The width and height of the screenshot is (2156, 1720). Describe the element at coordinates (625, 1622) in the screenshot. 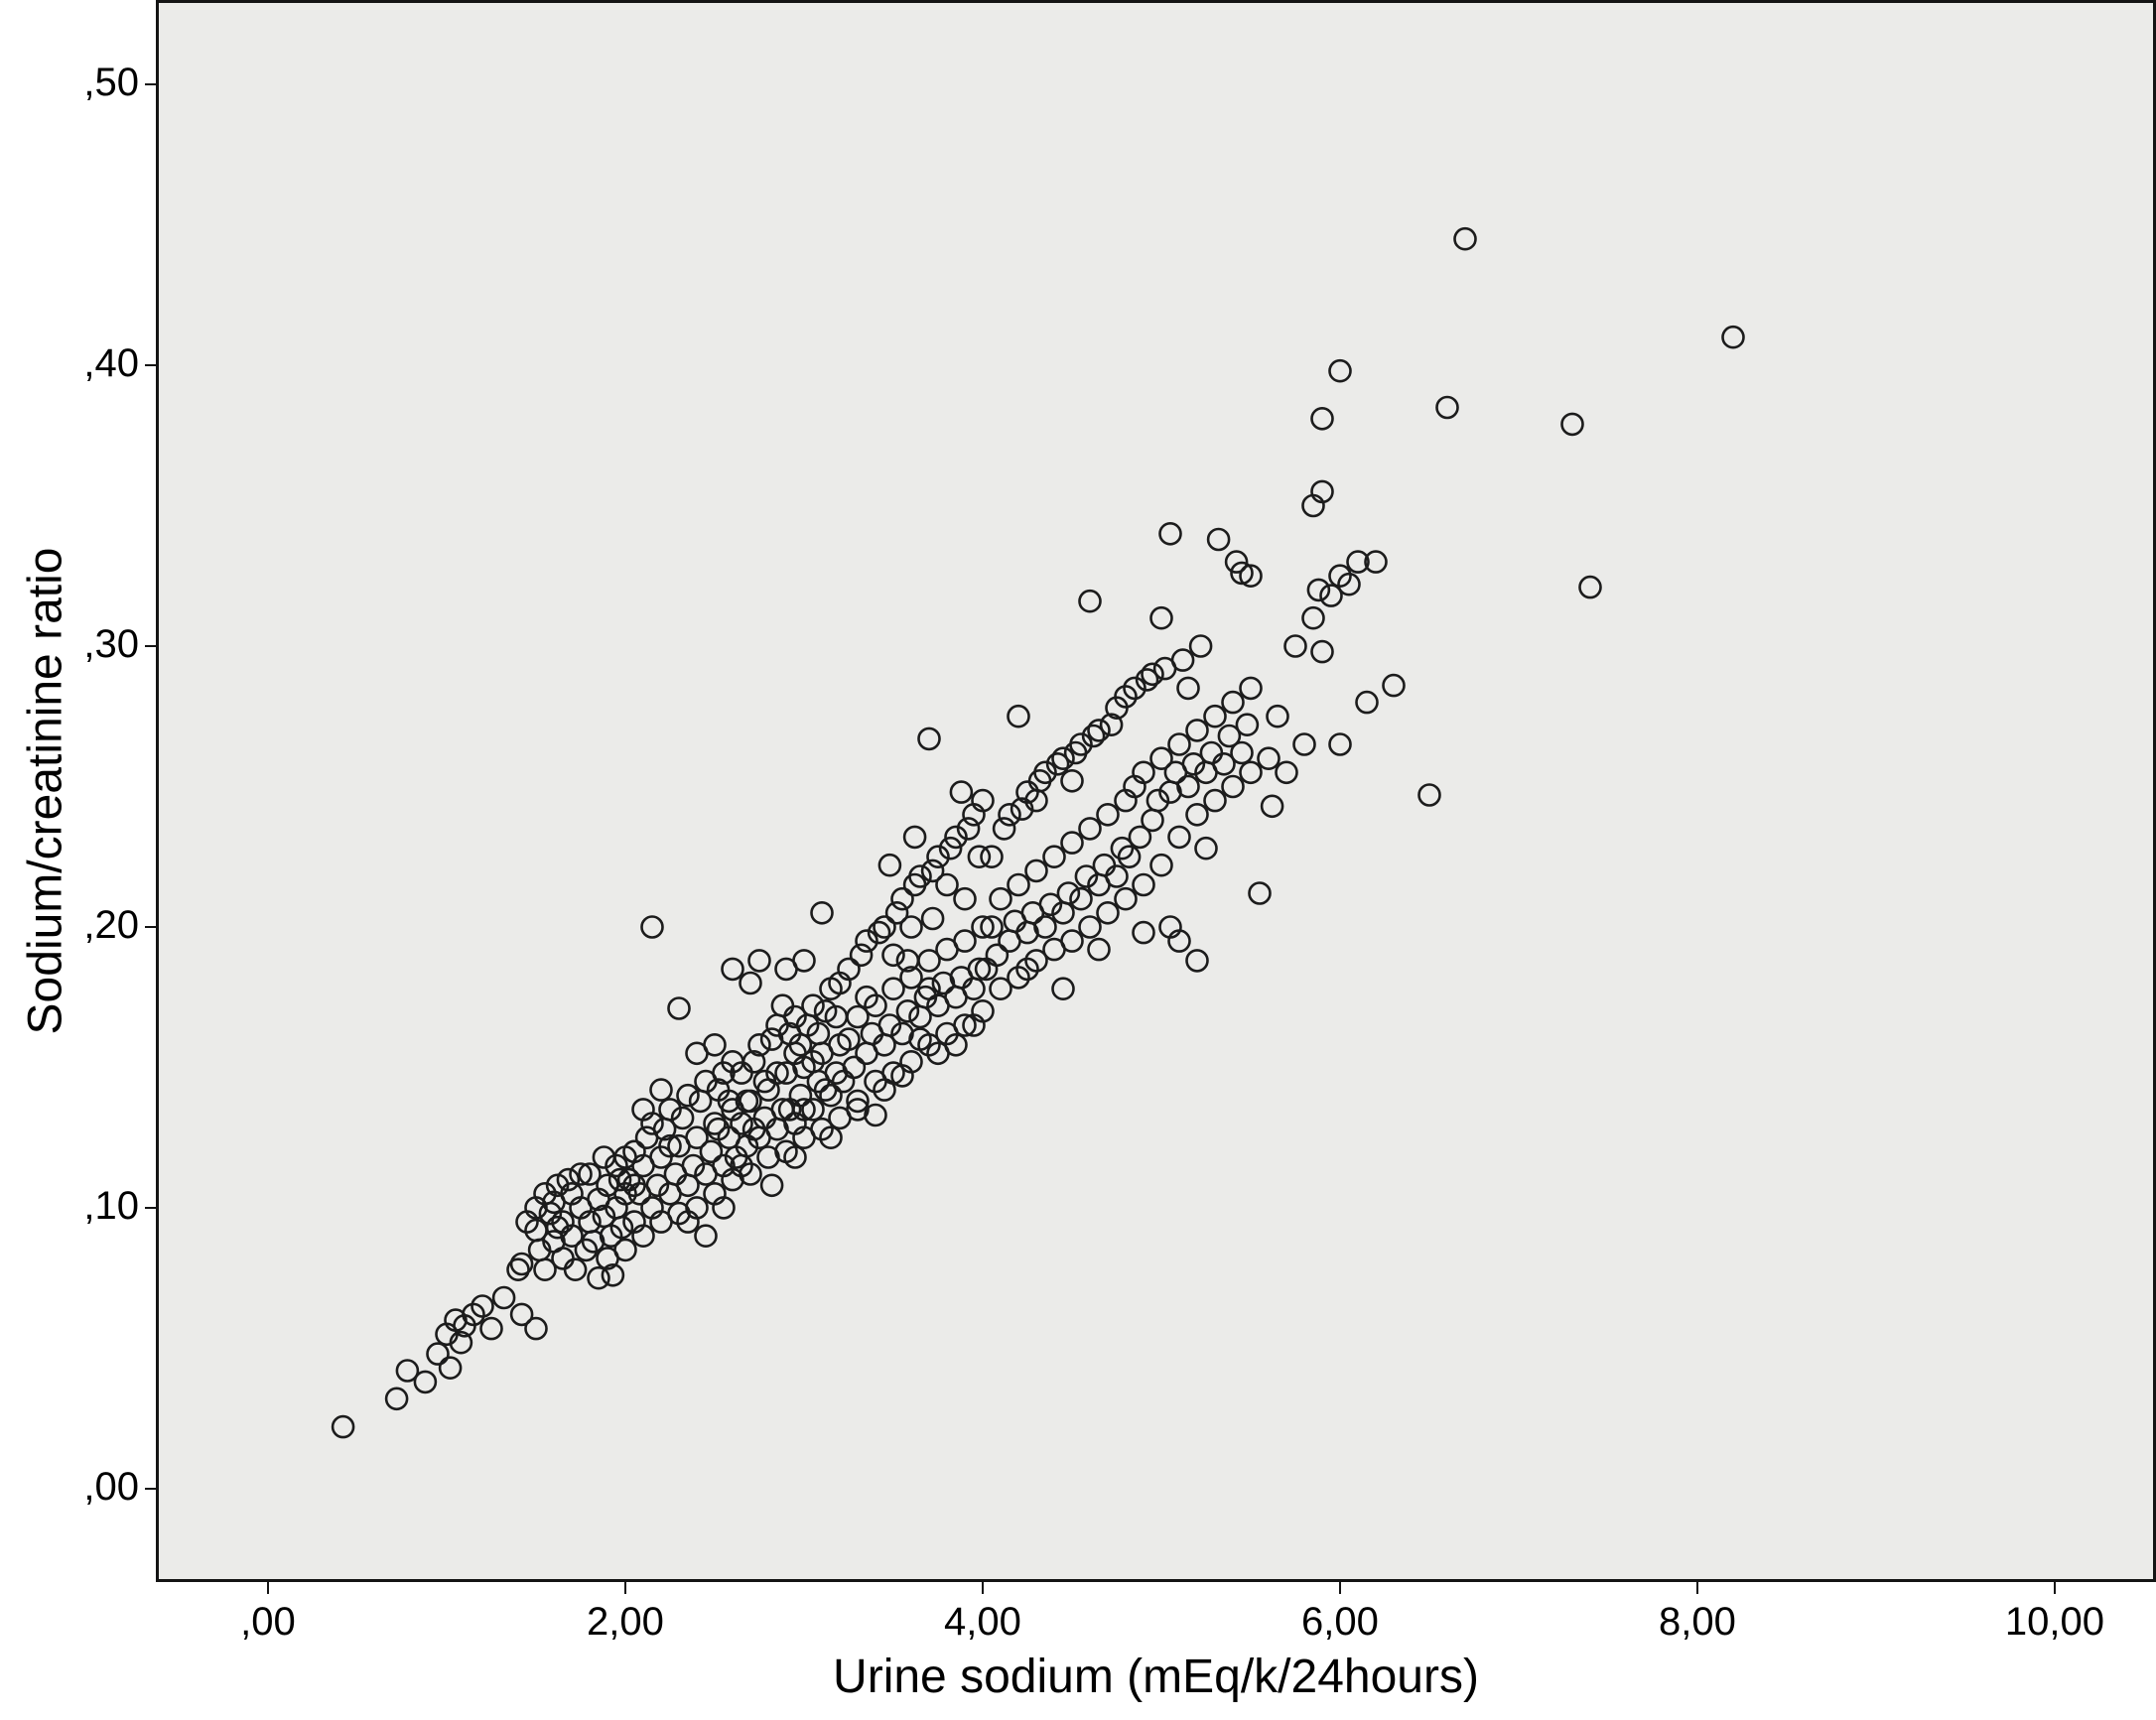

I see `x-tick-label: 2,00` at that location.